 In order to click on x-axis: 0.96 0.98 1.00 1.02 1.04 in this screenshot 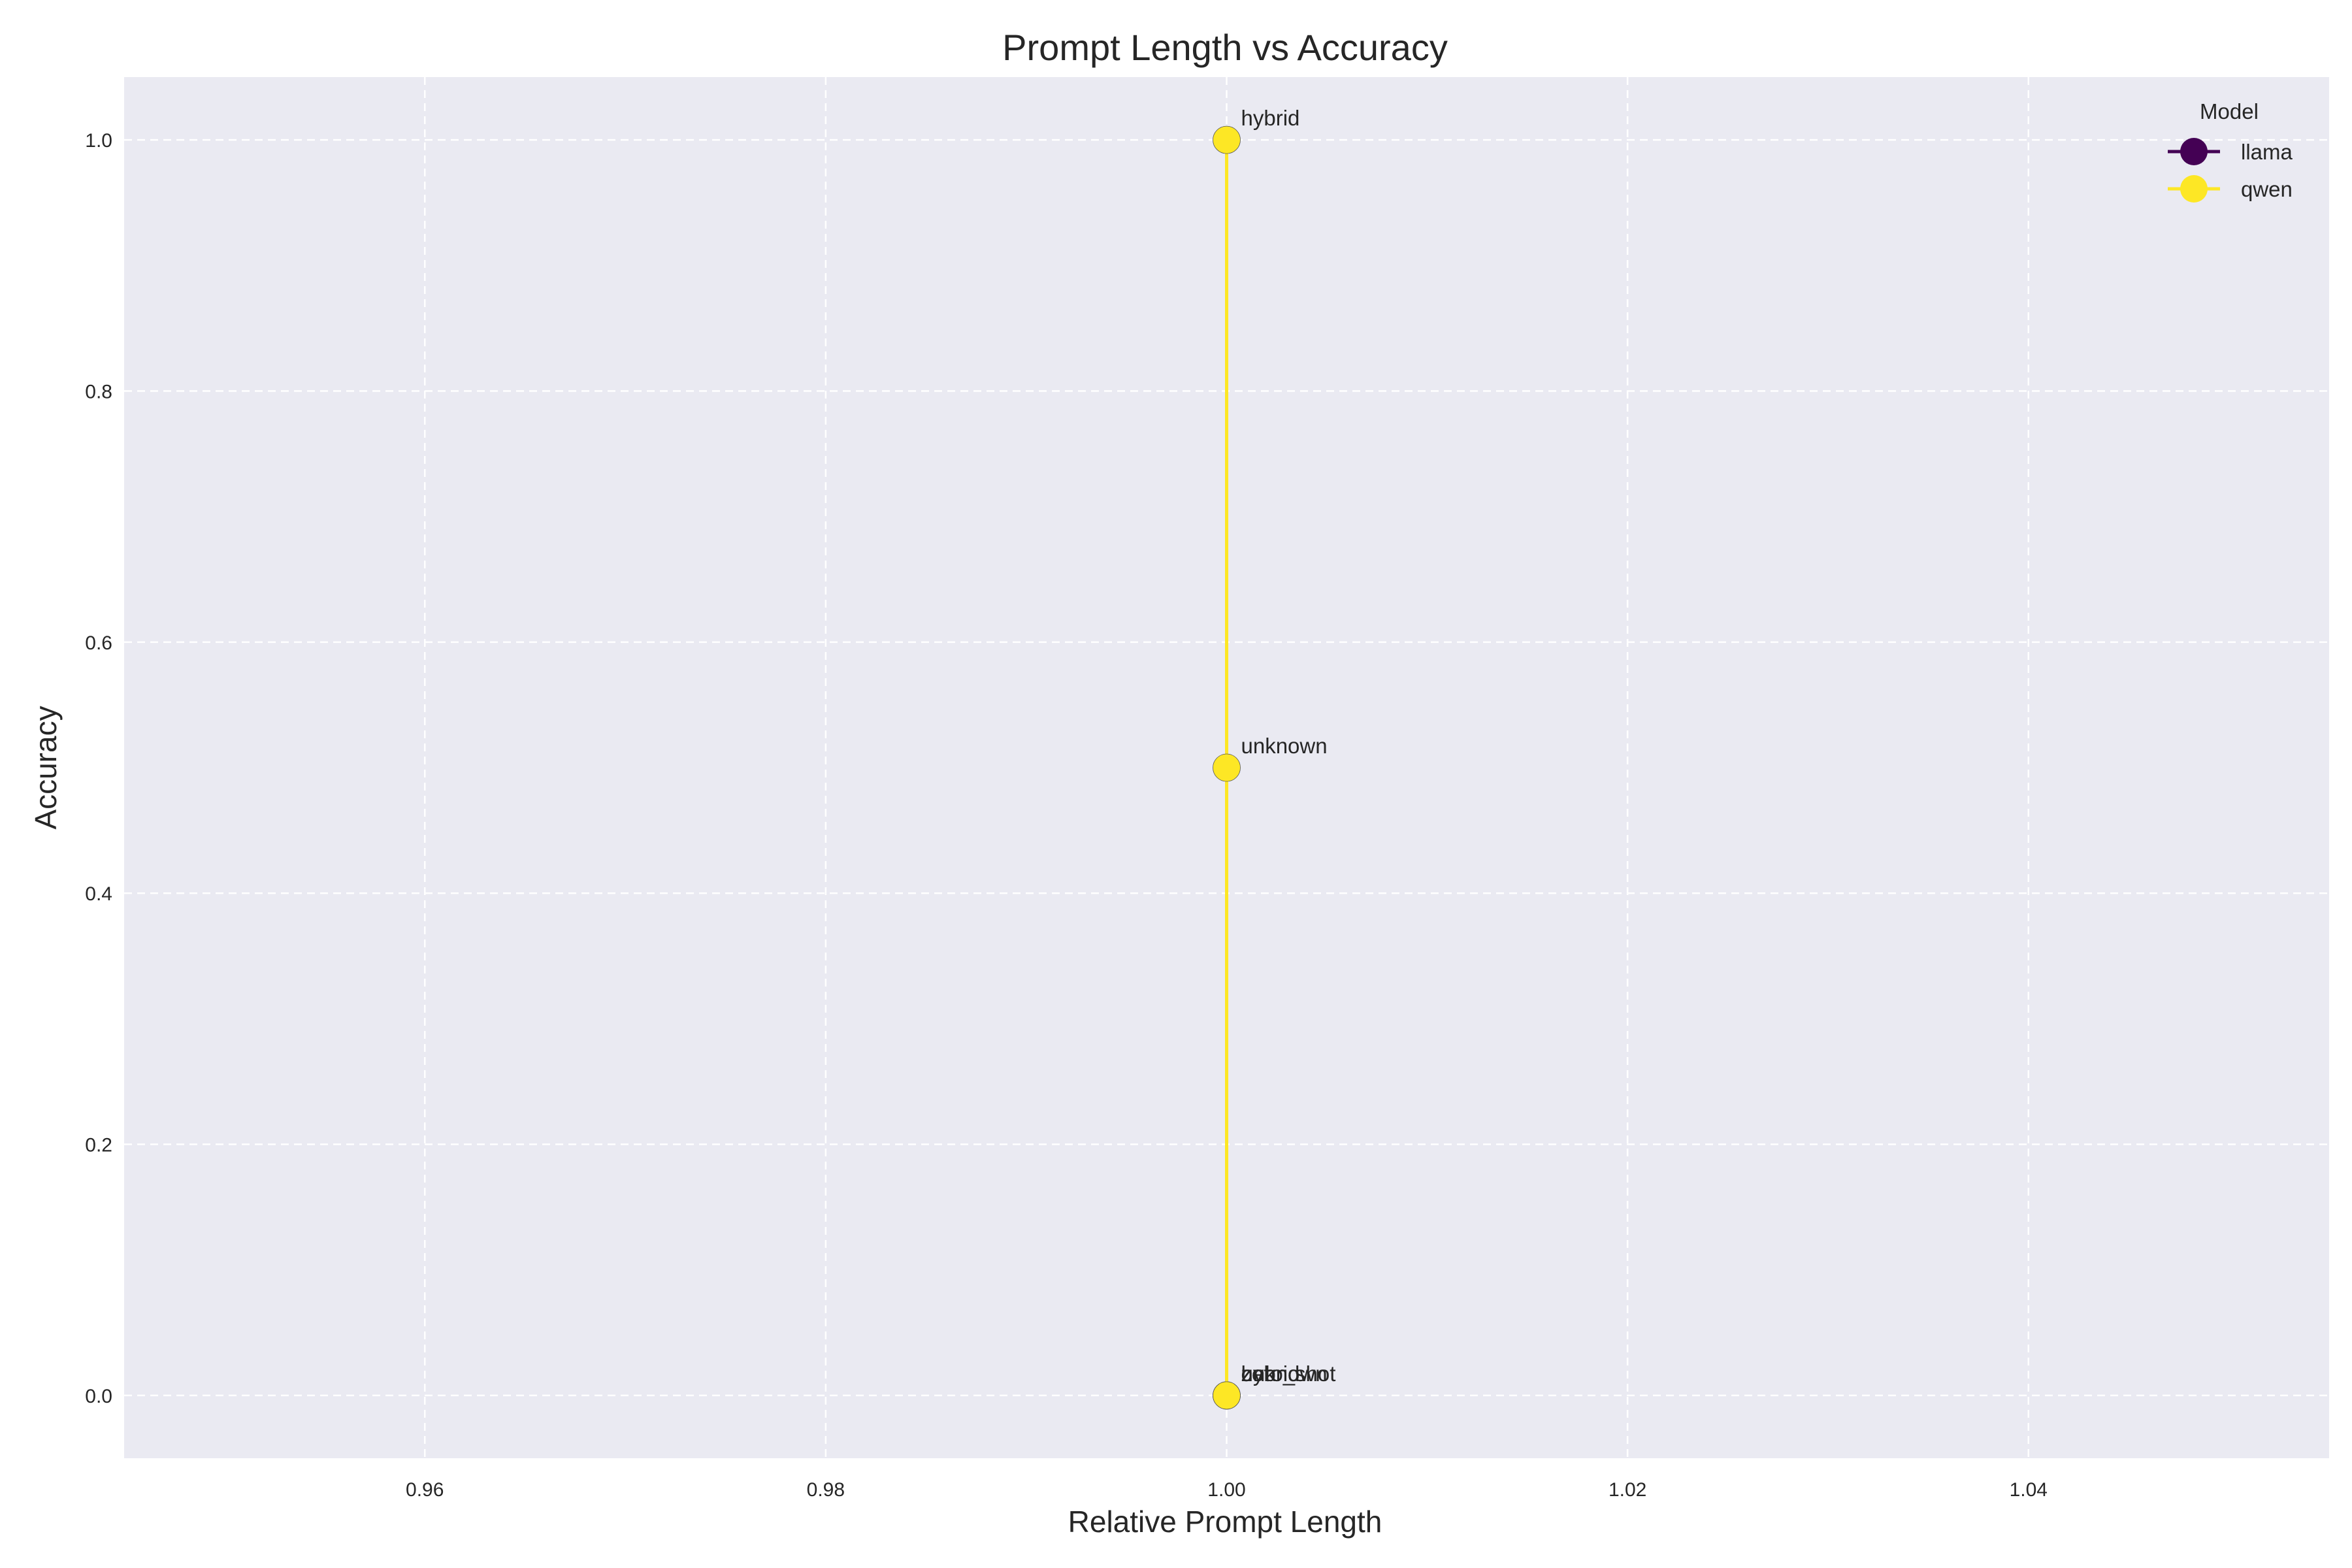, I will do `click(1227, 1490)`.